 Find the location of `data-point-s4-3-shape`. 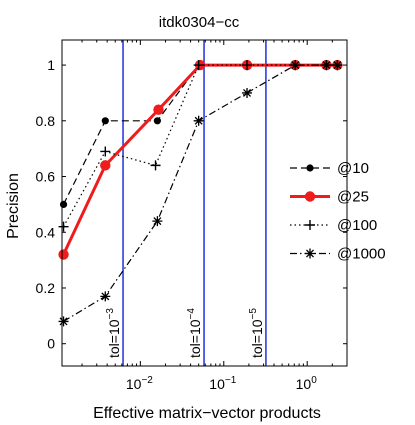

data-point-s4-3-shape is located at coordinates (157, 221).